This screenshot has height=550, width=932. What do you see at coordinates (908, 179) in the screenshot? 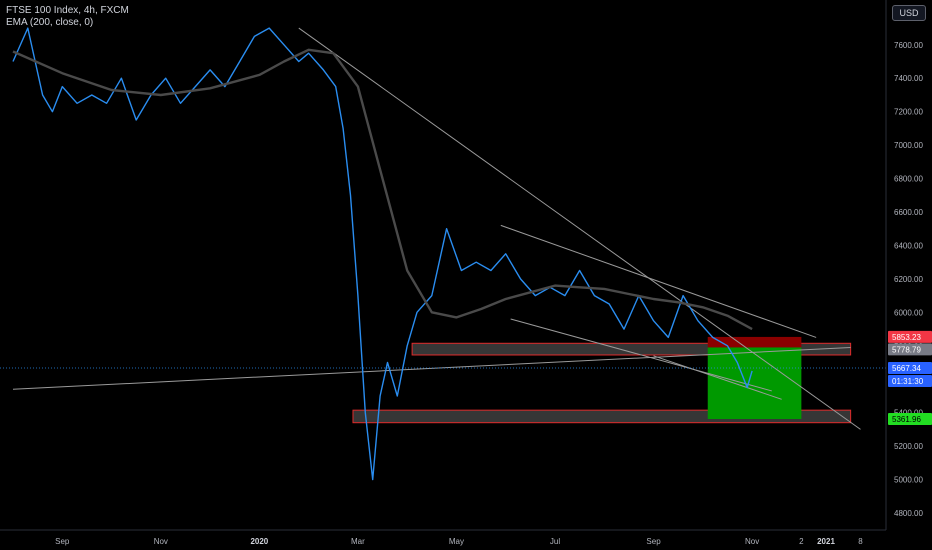
I see `y-tick-label: 6800.00` at bounding box center [908, 179].